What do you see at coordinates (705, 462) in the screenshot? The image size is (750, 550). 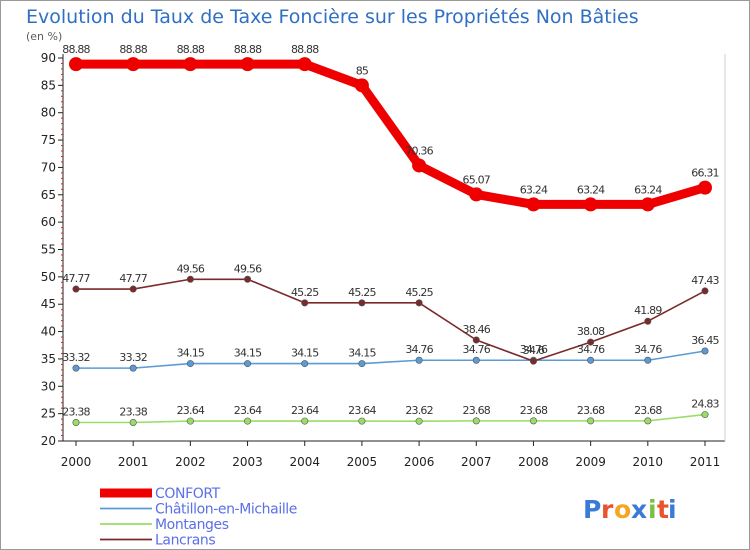 I see `x-tick-label: 2011` at bounding box center [705, 462].